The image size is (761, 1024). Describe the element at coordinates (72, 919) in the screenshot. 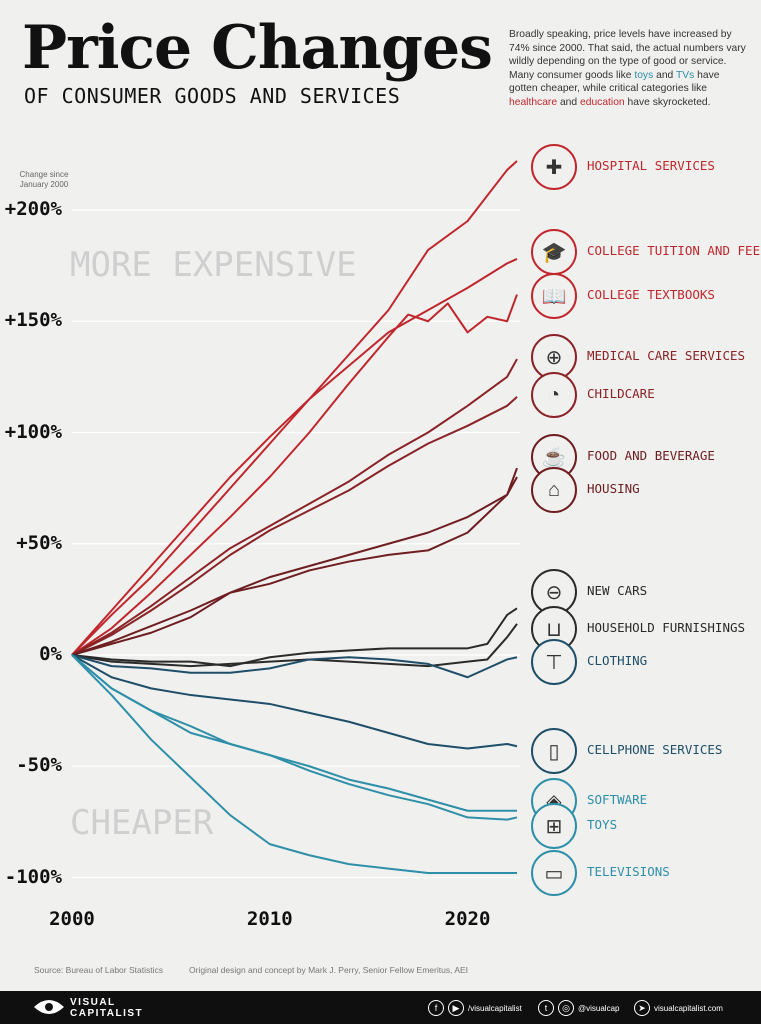

I see `x-tick-label: 2000` at that location.